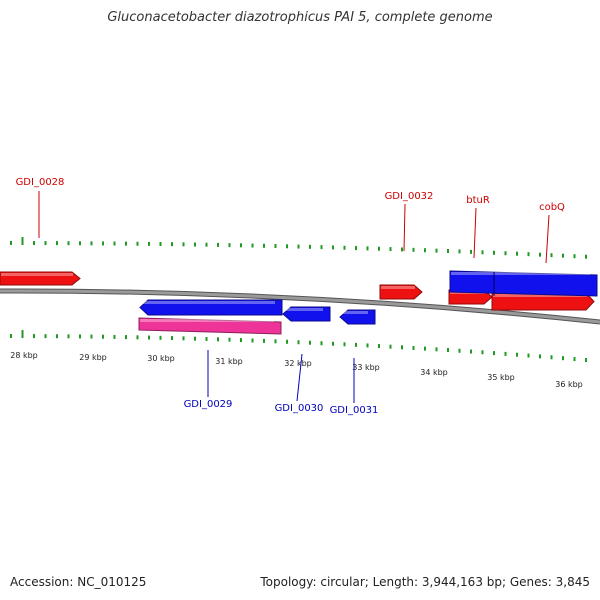 The width and height of the screenshot is (600, 600). Describe the element at coordinates (78, 582) in the screenshot. I see `accession-label: Accession: NC_010125` at that location.